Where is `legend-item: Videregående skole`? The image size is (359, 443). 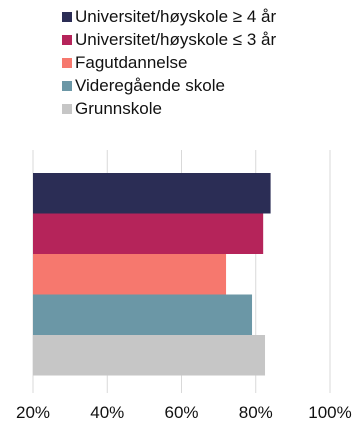
legend-item: Videregående skole is located at coordinates (169, 85).